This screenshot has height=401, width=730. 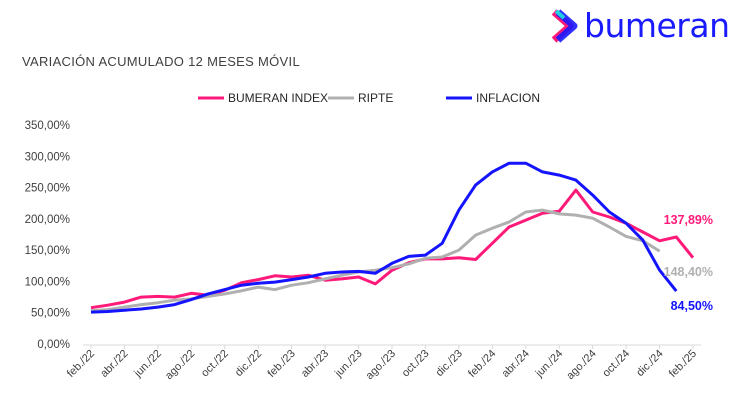 I want to click on end-labels: 137,89% 148,40% 84,50%, so click(x=688, y=263).